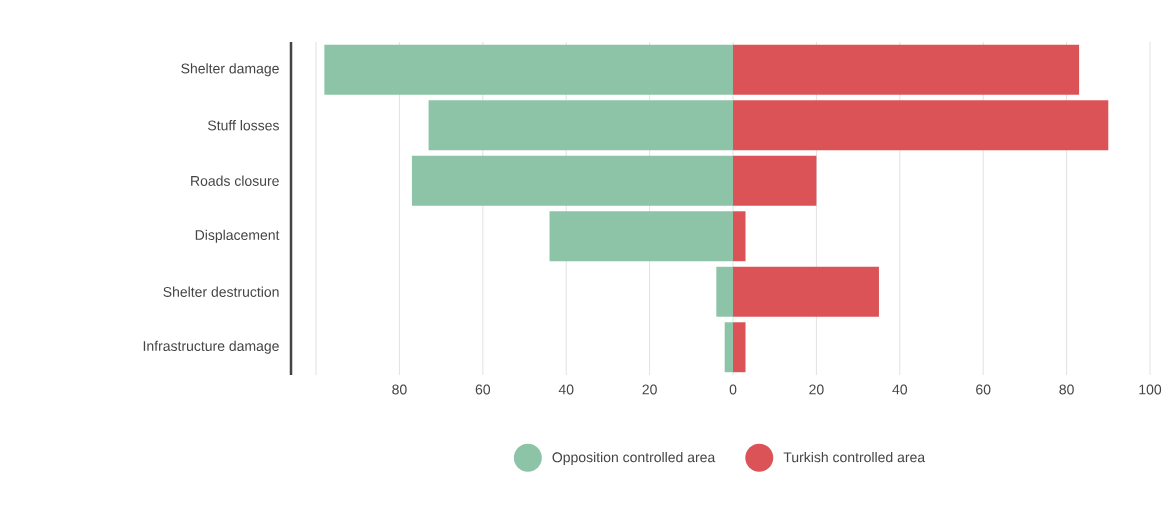  What do you see at coordinates (237, 236) in the screenshot?
I see `y-tick-label: Displacement` at bounding box center [237, 236].